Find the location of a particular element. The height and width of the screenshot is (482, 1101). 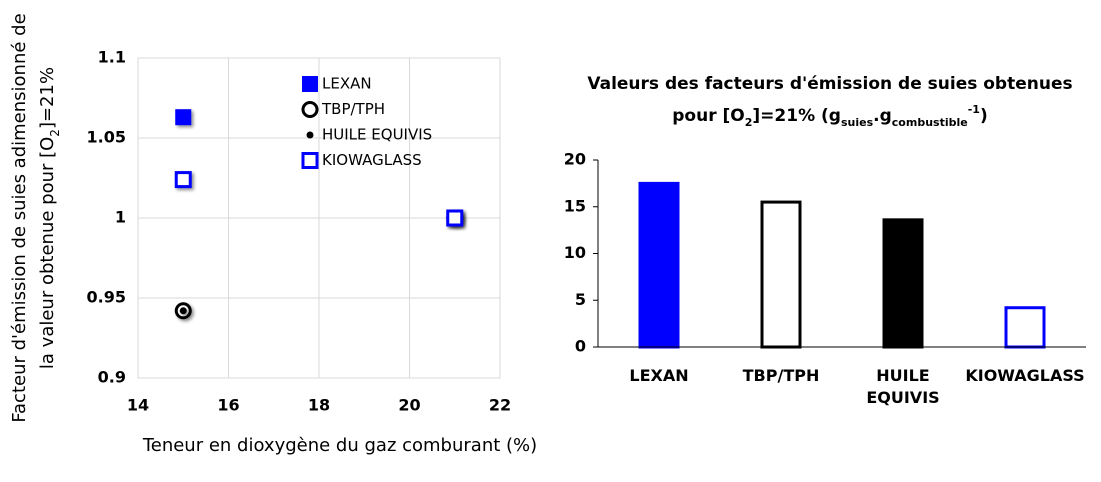

y-tick-label: 0.95 is located at coordinates (106, 297).